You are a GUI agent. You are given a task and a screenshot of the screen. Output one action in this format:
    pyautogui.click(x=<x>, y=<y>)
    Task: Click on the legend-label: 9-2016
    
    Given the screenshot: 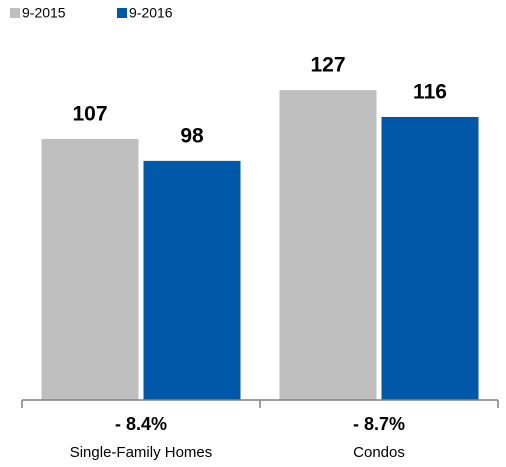 What is the action you would take?
    pyautogui.click(x=151, y=13)
    